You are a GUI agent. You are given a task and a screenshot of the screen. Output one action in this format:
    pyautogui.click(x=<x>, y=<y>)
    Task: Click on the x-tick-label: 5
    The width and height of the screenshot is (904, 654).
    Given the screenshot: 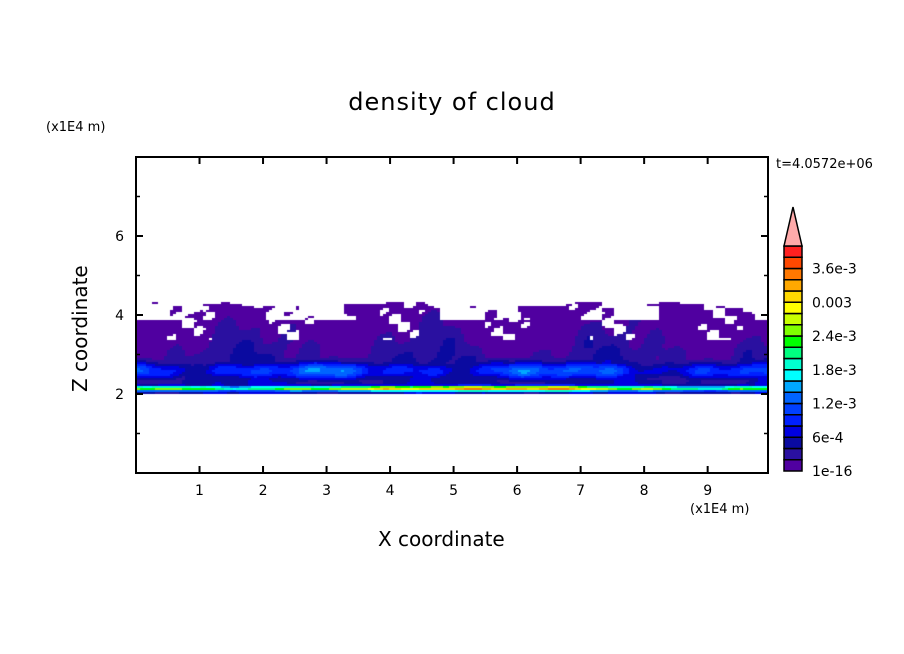 What is the action you would take?
    pyautogui.click(x=453, y=491)
    